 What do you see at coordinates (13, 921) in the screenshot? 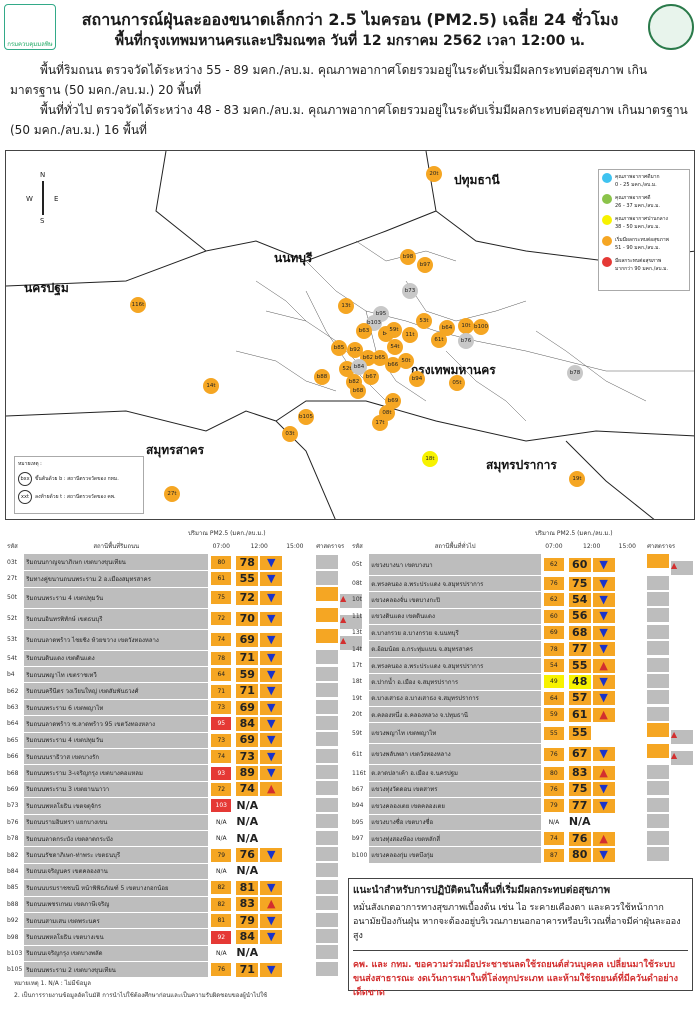
I see `station-code: b92` at bounding box center [13, 921].